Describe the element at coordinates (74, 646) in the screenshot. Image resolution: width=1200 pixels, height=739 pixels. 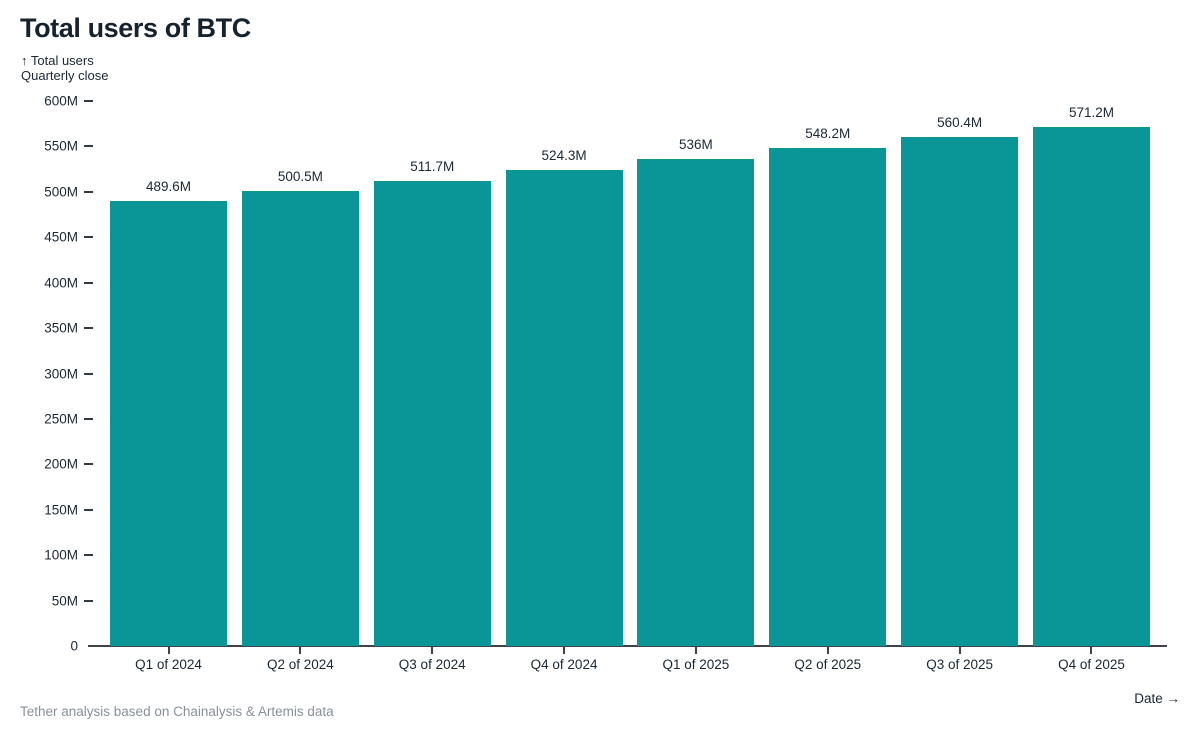
I see `y-tick-label: 0` at that location.